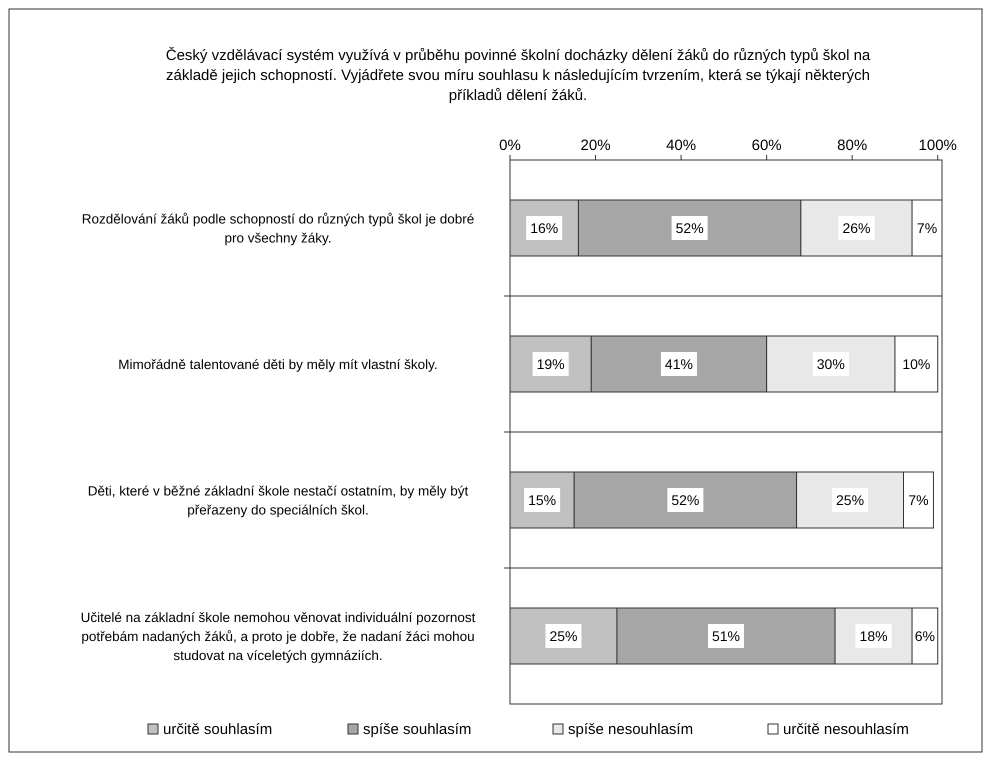 The image size is (991, 762). Describe the element at coordinates (542, 500) in the screenshot. I see `data-label: 15%` at that location.